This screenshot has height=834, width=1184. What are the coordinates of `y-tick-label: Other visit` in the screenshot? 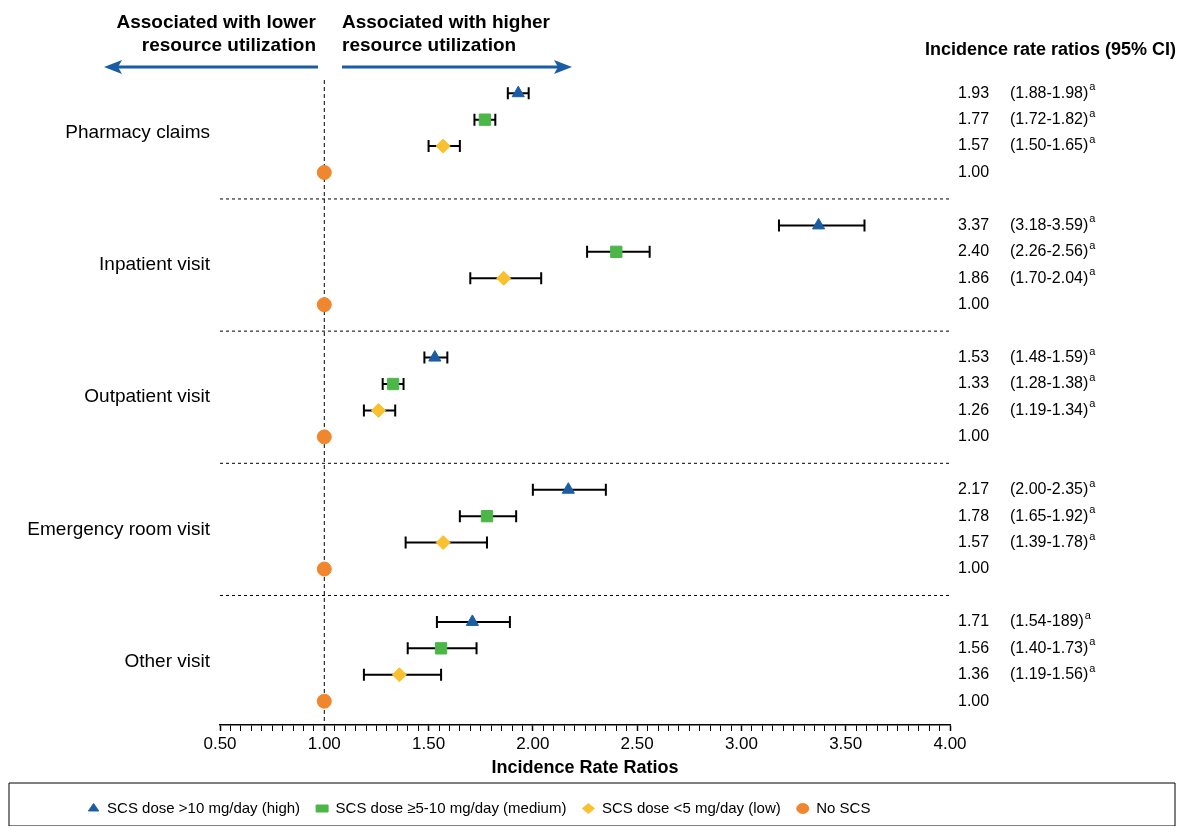 It's located at (167, 660).